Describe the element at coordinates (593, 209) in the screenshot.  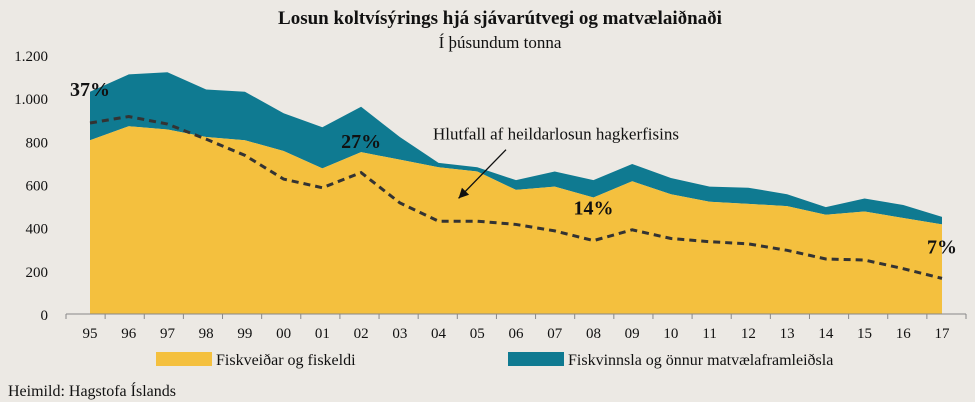
I see `percent-label: 14%` at that location.